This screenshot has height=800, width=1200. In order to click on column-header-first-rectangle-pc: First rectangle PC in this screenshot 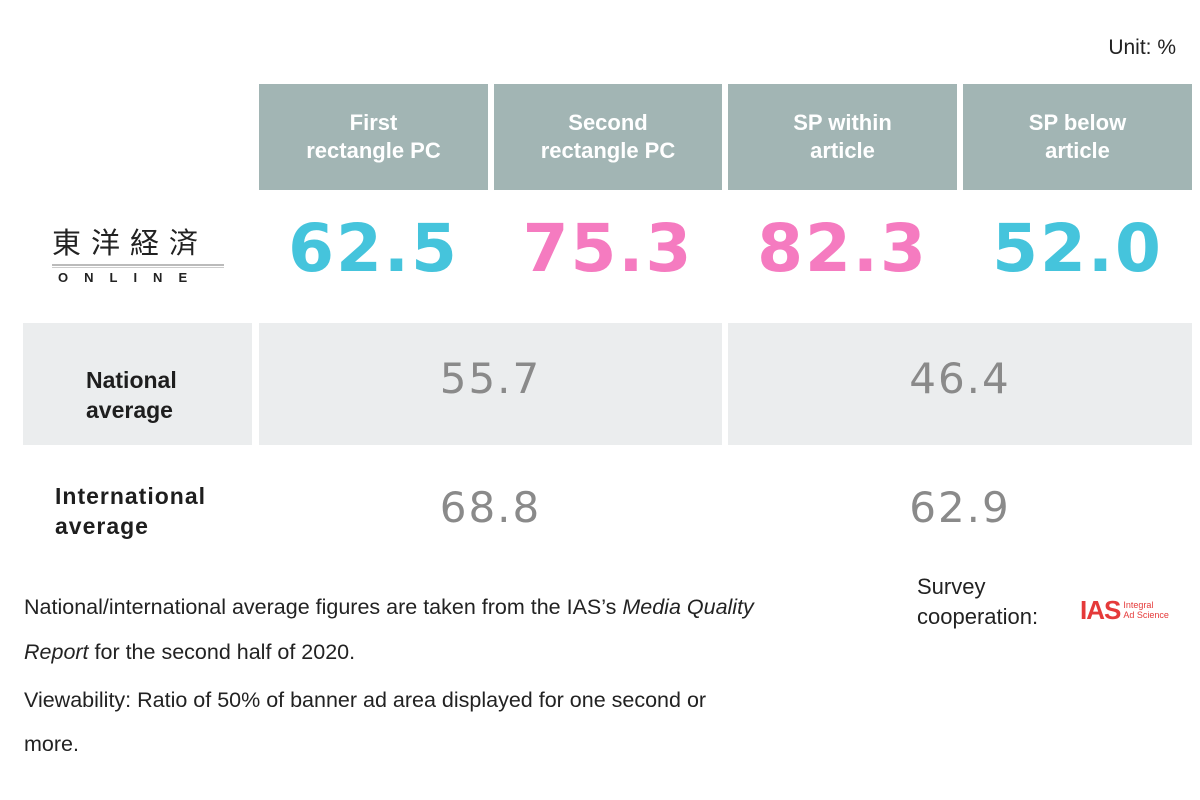, I will do `click(373, 137)`.